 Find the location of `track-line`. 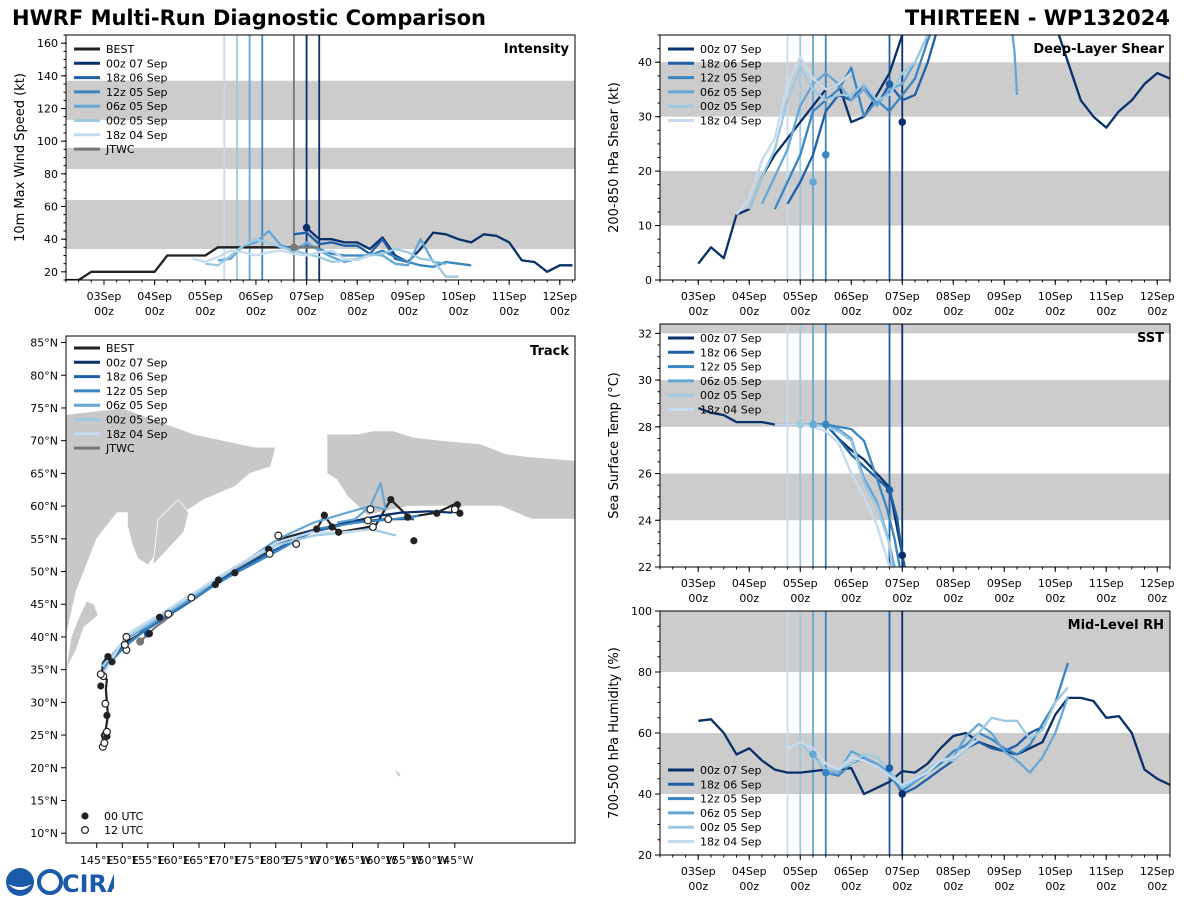

track-line is located at coordinates (261, 592).